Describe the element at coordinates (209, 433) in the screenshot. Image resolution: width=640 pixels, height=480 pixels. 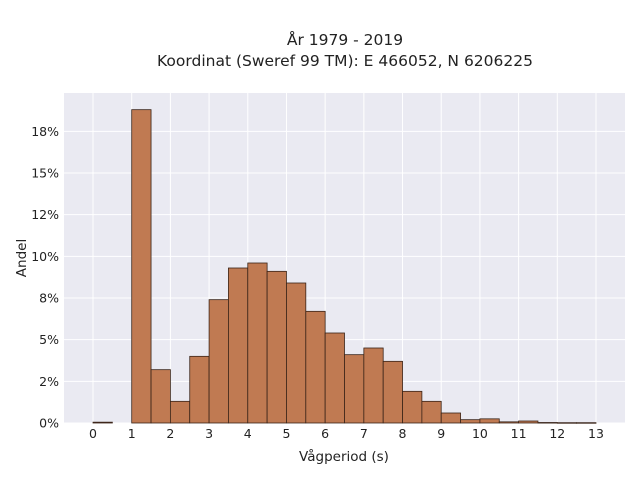
I see `x-tick-label: 3` at that location.